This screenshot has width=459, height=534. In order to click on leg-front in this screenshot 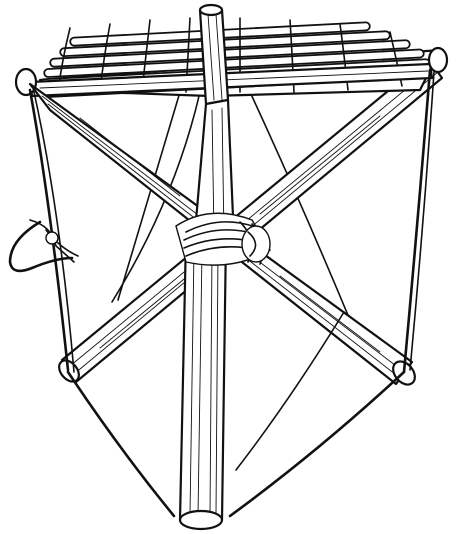, I will do `click(207, 314)`.